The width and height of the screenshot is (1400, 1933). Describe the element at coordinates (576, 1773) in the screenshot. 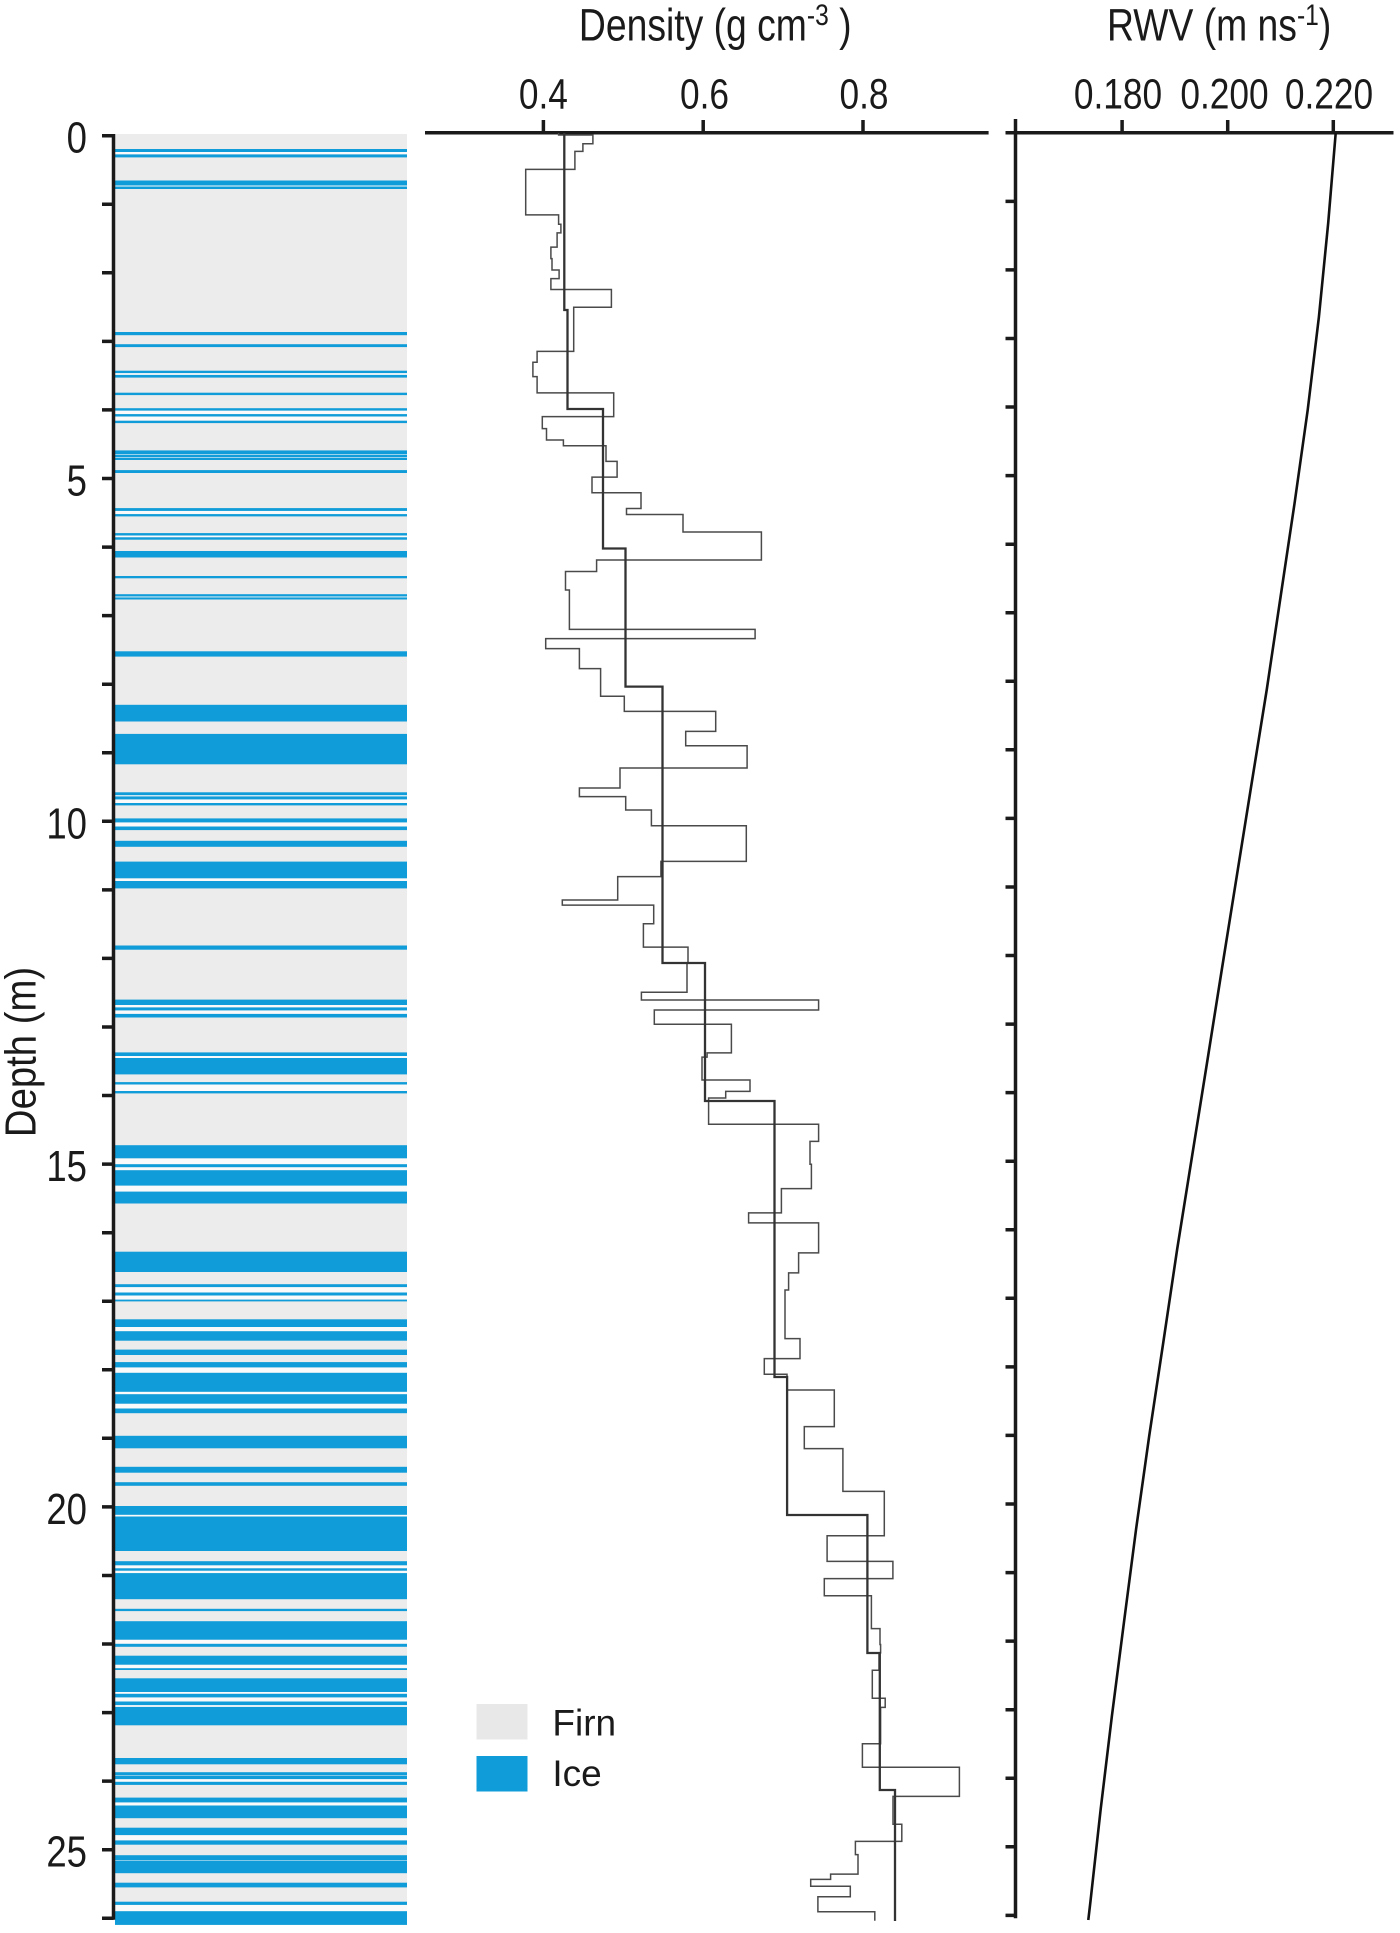

I see `svg-text: Ice` at that location.